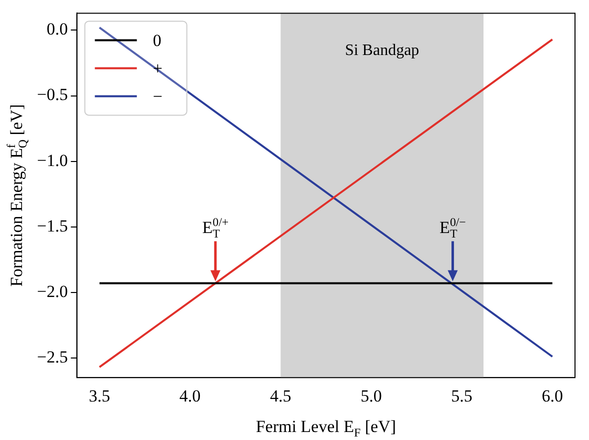 Image resolution: width=589 pixels, height=440 pixels. I want to click on x-tick-label: 6.0, so click(552, 396).